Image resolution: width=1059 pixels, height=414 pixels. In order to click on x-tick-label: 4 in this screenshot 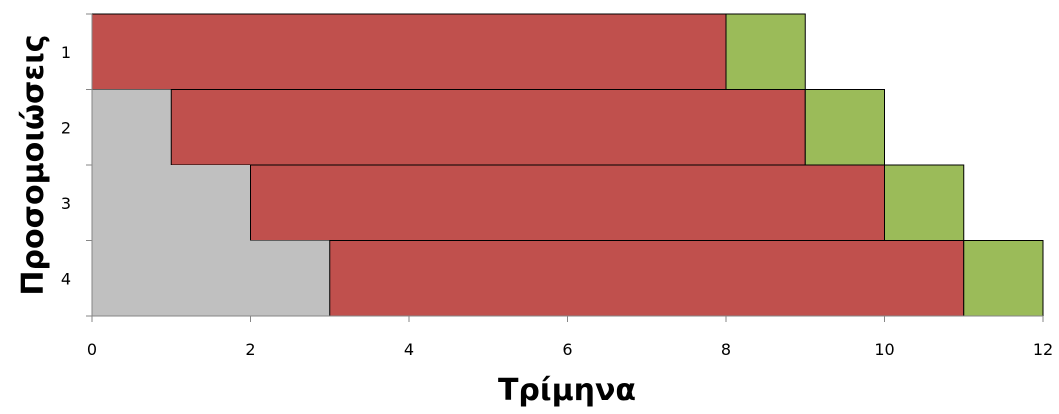, I will do `click(409, 349)`.